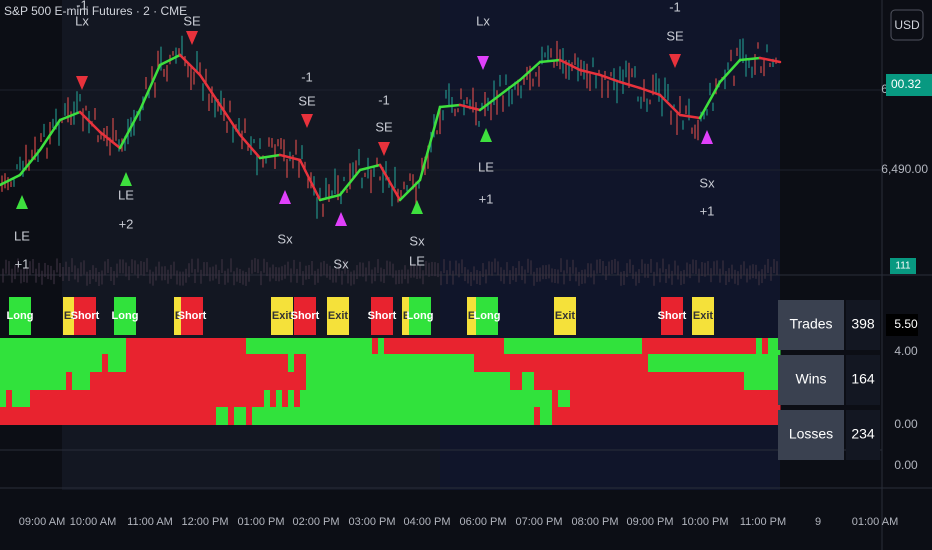 The image size is (932, 550). Describe the element at coordinates (672, 316) in the screenshot. I see `strategy-label: Short` at that location.